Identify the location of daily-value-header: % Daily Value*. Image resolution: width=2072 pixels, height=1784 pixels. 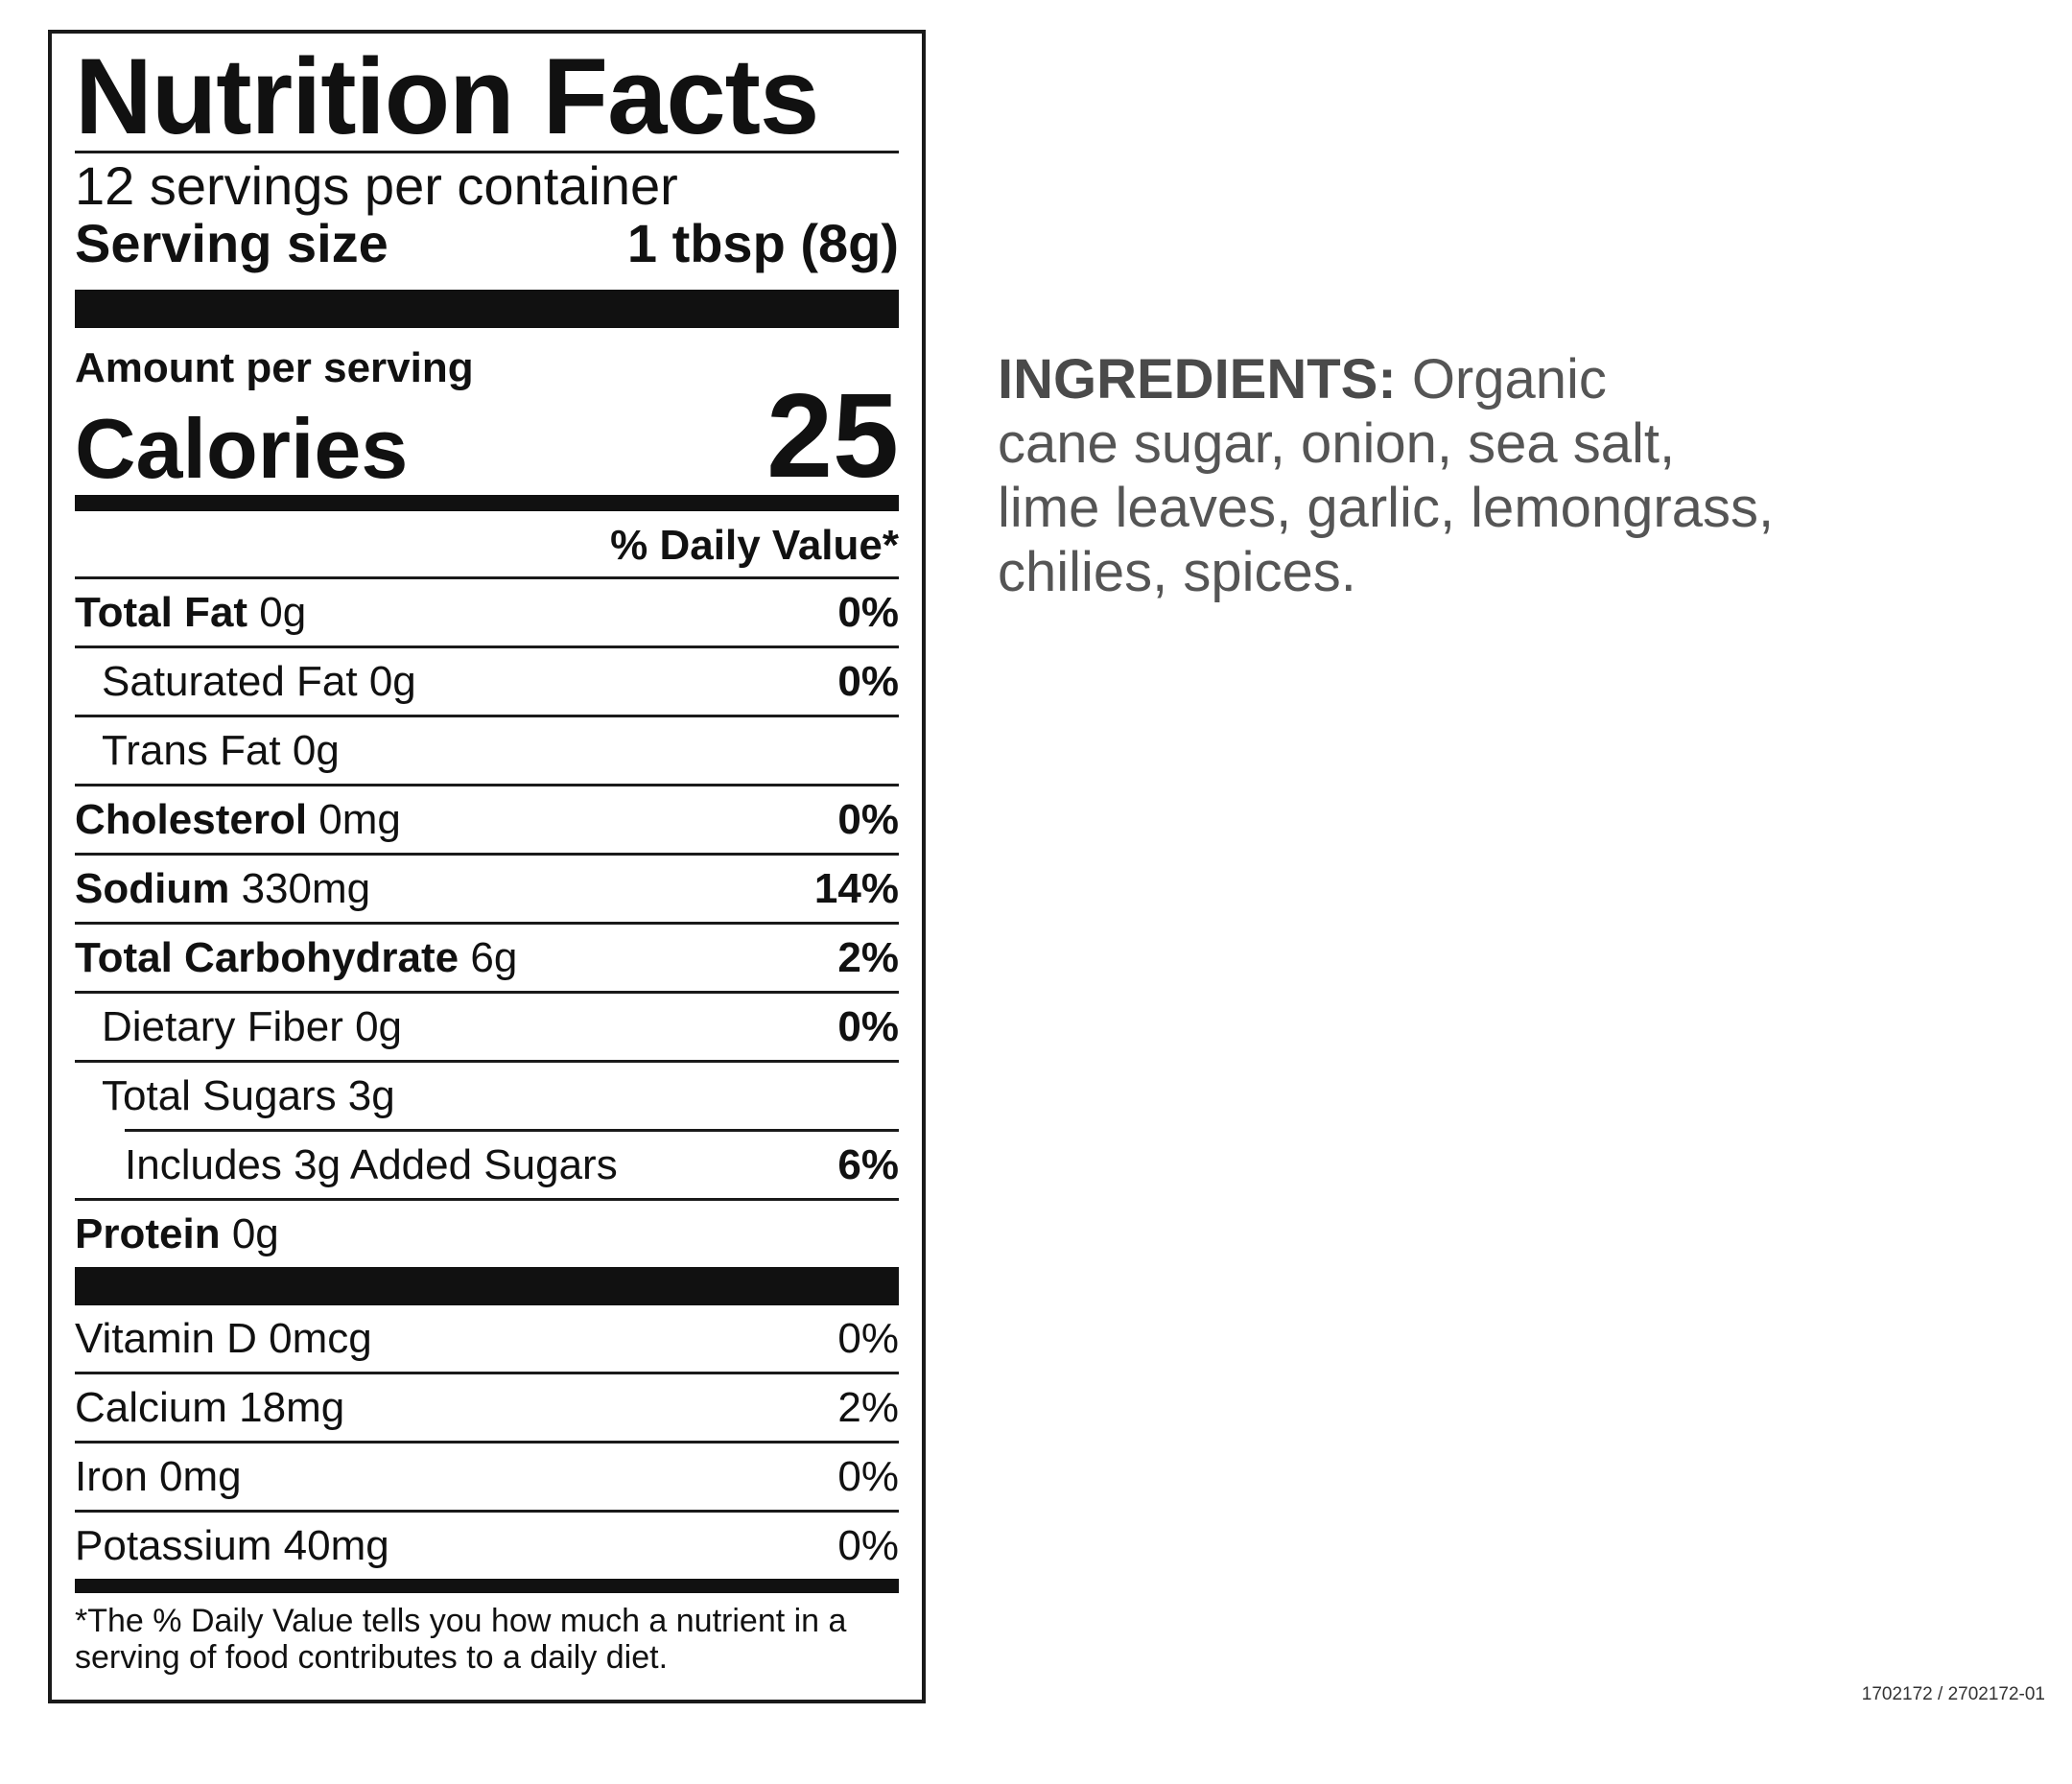
(754, 545).